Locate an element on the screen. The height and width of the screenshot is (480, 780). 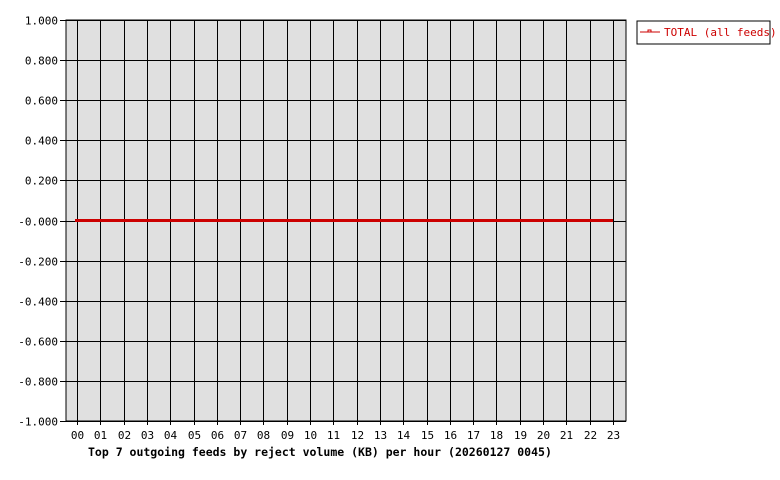
y-tick-label: -0.800 is located at coordinates (38, 382).